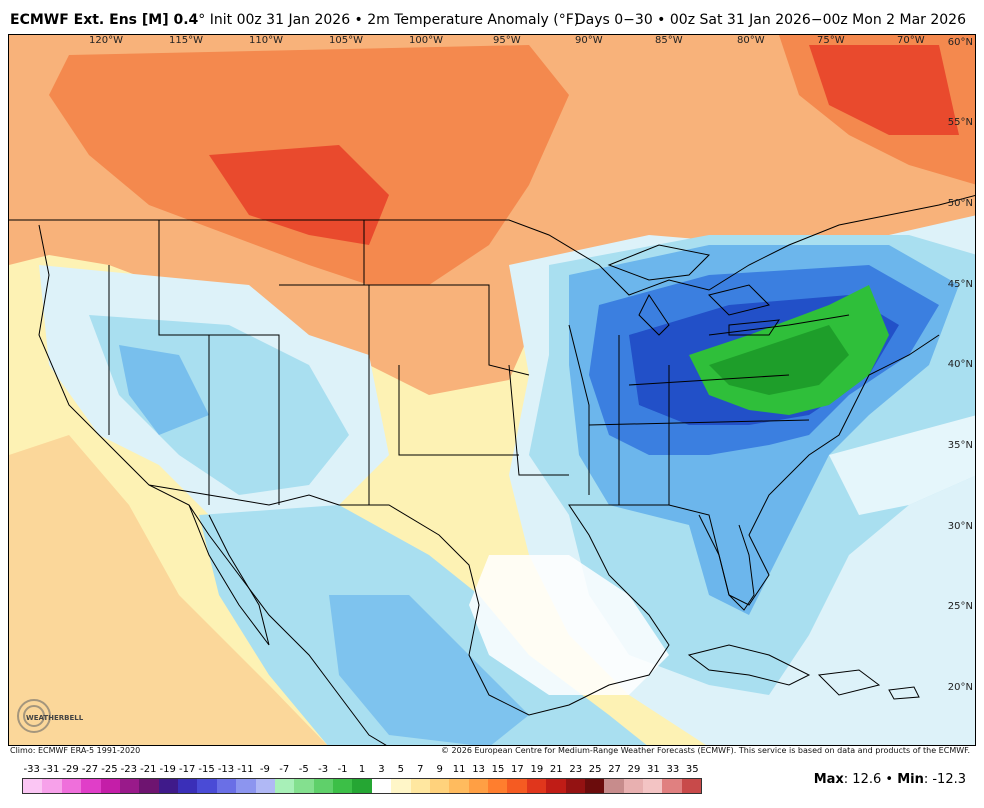  What do you see at coordinates (960, 42) in the screenshot?
I see `lat-label-60n: 60°N` at bounding box center [960, 42].